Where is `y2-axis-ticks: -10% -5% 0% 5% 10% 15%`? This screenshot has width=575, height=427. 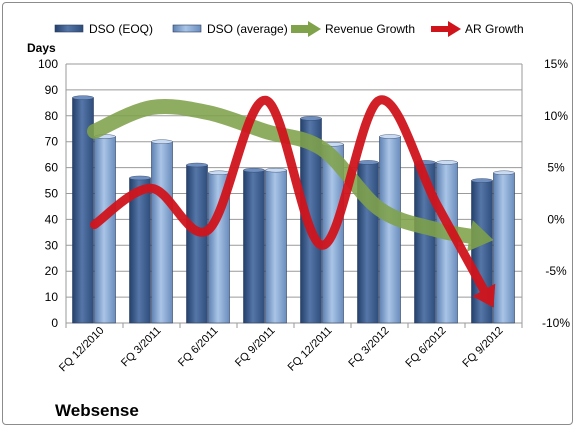 y2-axis-ticks: -10% -5% 0% 5% 10% 15% is located at coordinates (556, 193).